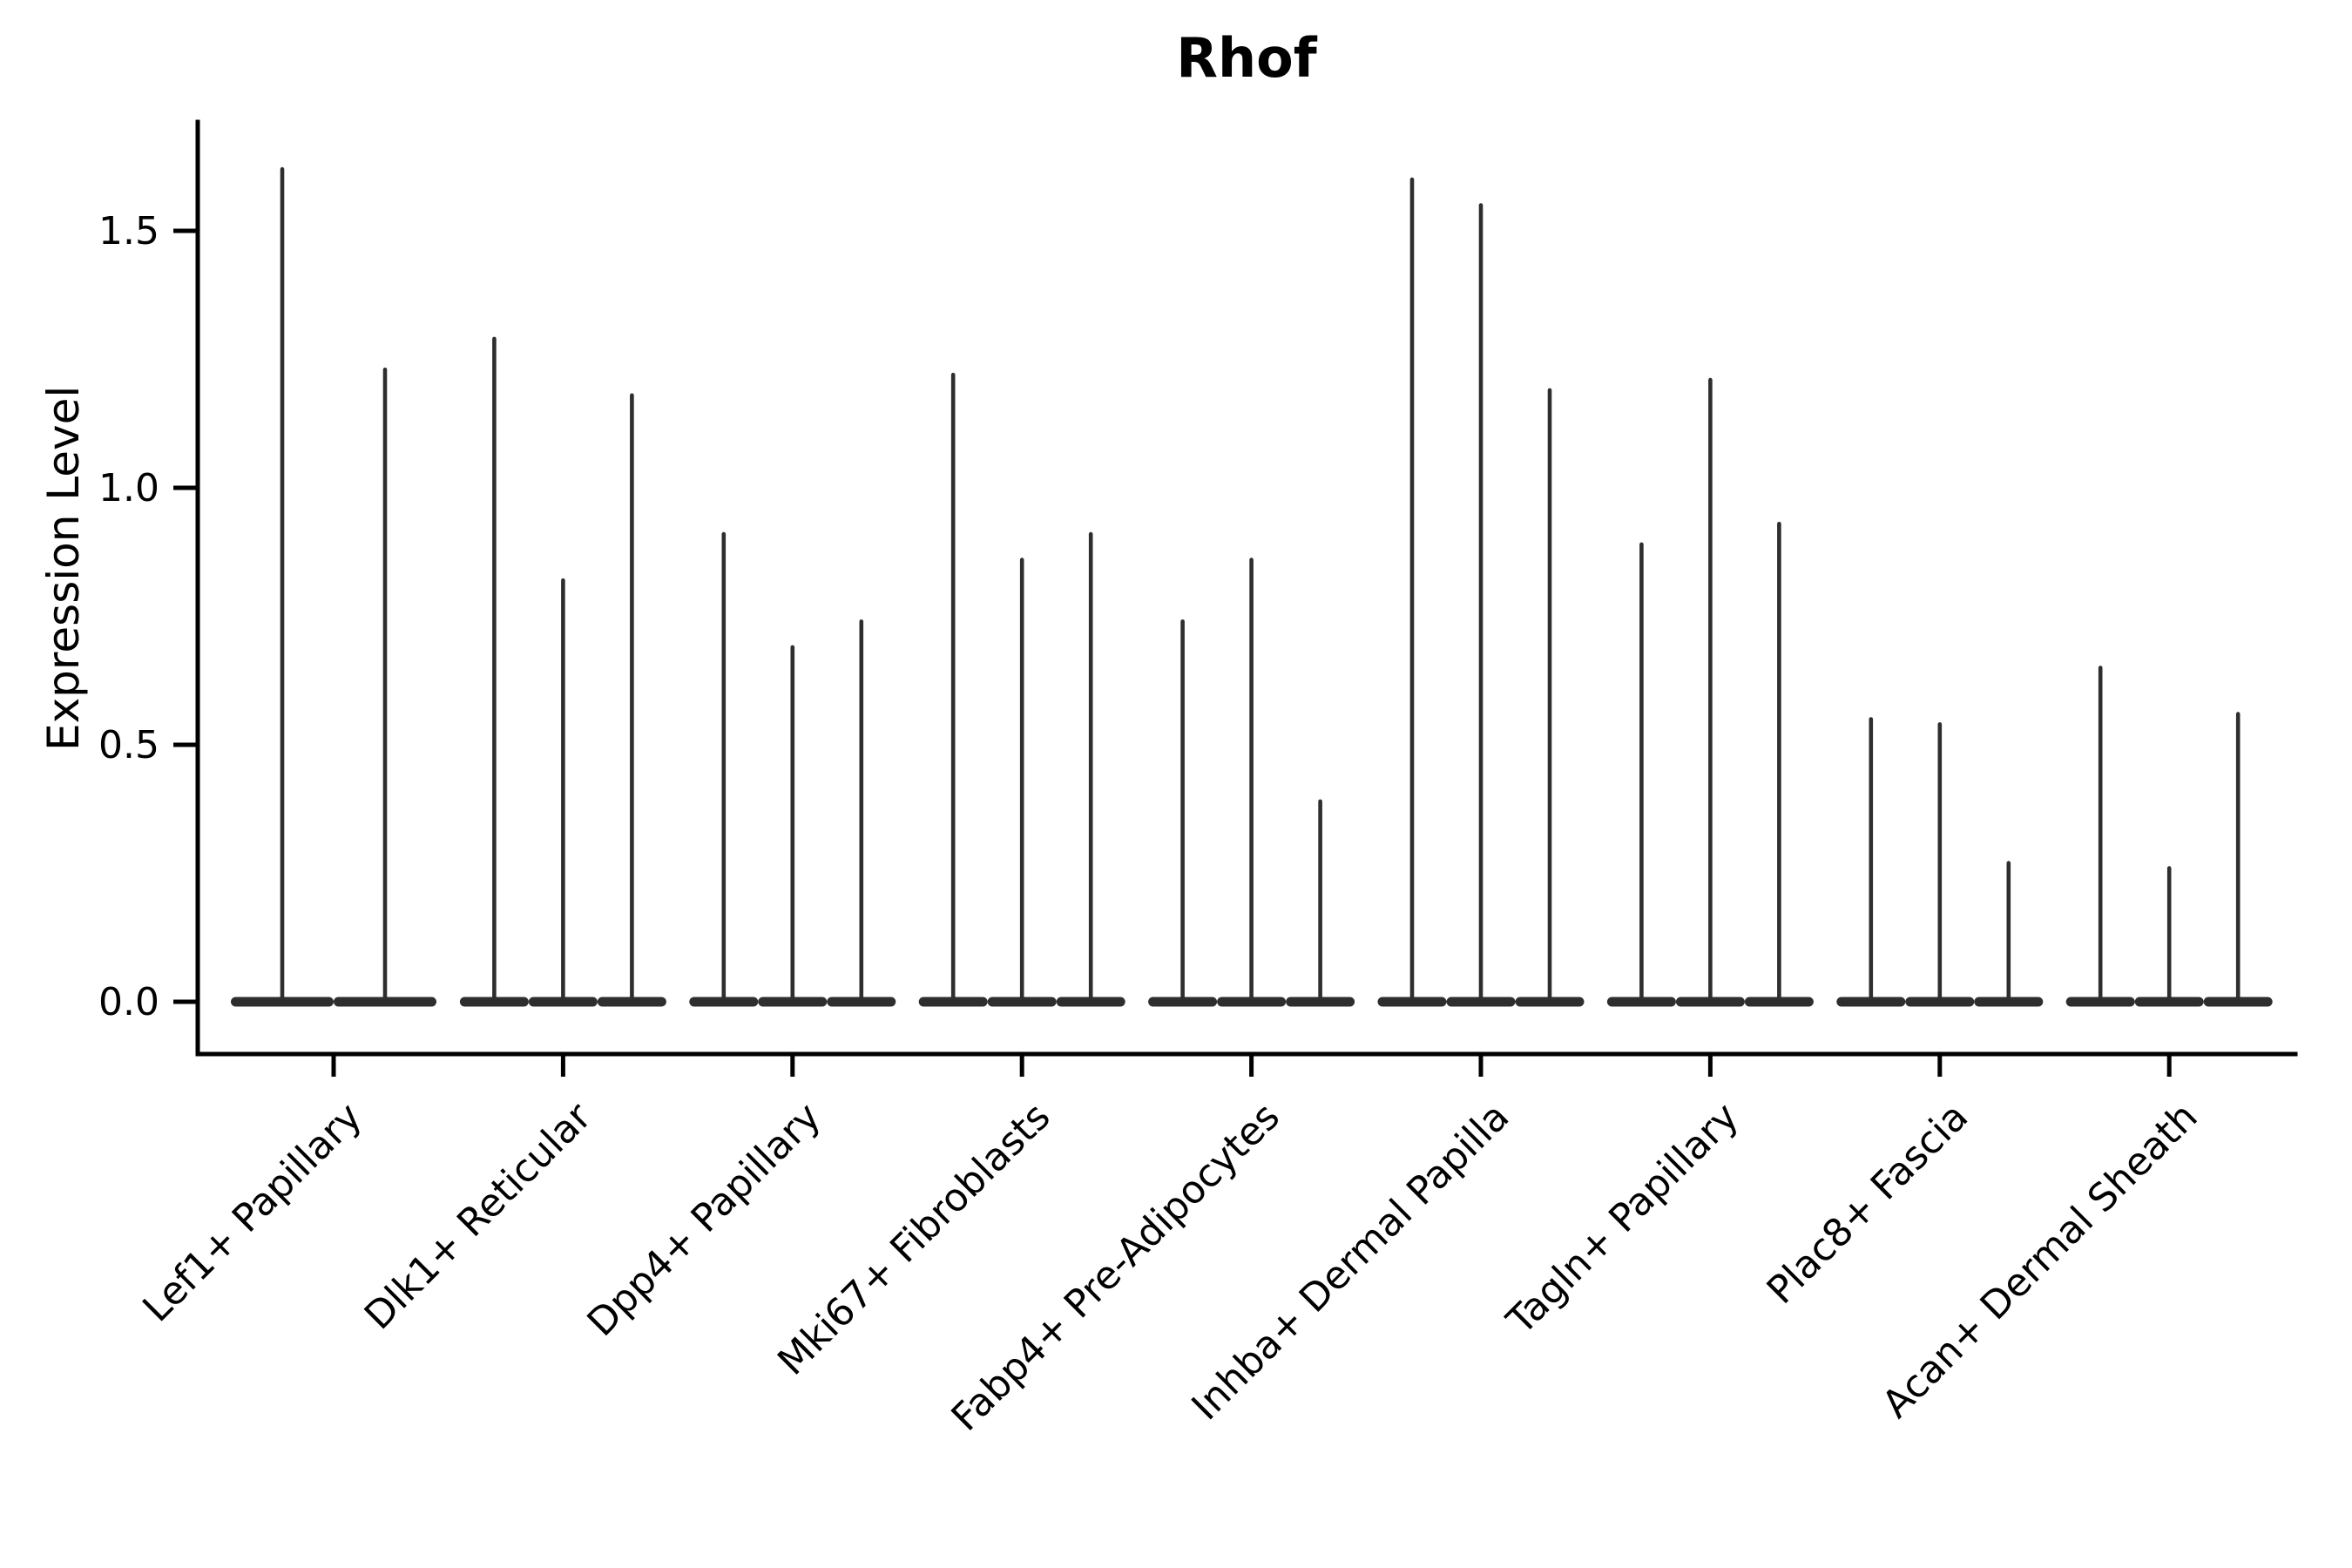 The height and width of the screenshot is (1568, 2352). What do you see at coordinates (129, 231) in the screenshot?
I see `y-tick-label: 1.5` at bounding box center [129, 231].